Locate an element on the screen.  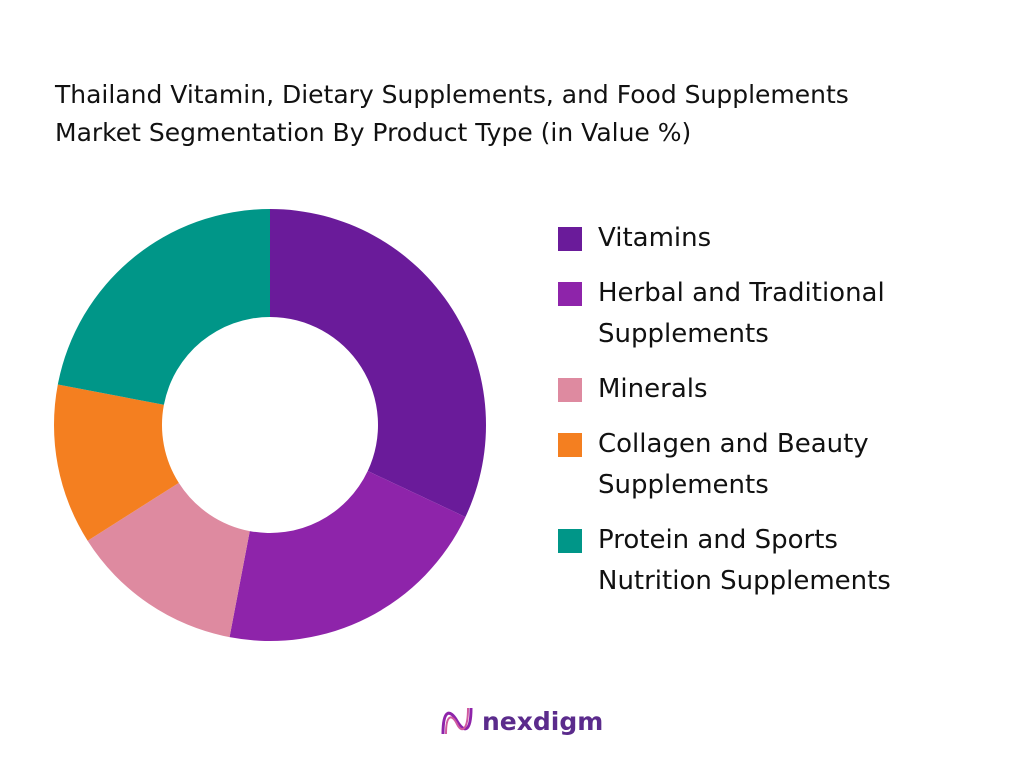
logo-text: nexdigm is located at coordinates (543, 721).